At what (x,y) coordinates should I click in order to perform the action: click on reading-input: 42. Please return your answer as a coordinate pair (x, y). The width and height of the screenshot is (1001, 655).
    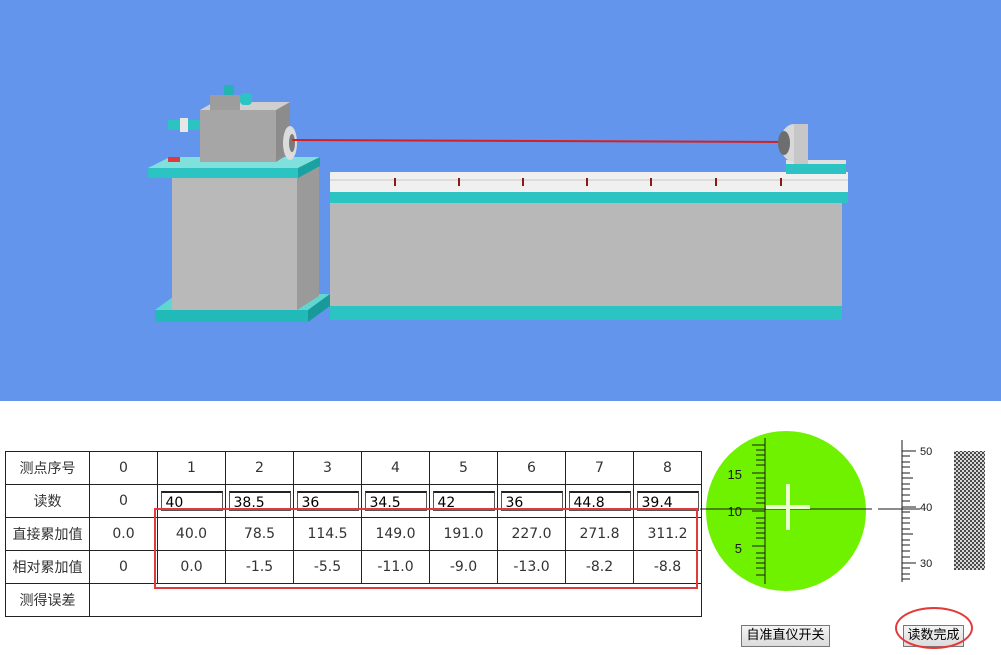
    Looking at the image, I should click on (463, 501).